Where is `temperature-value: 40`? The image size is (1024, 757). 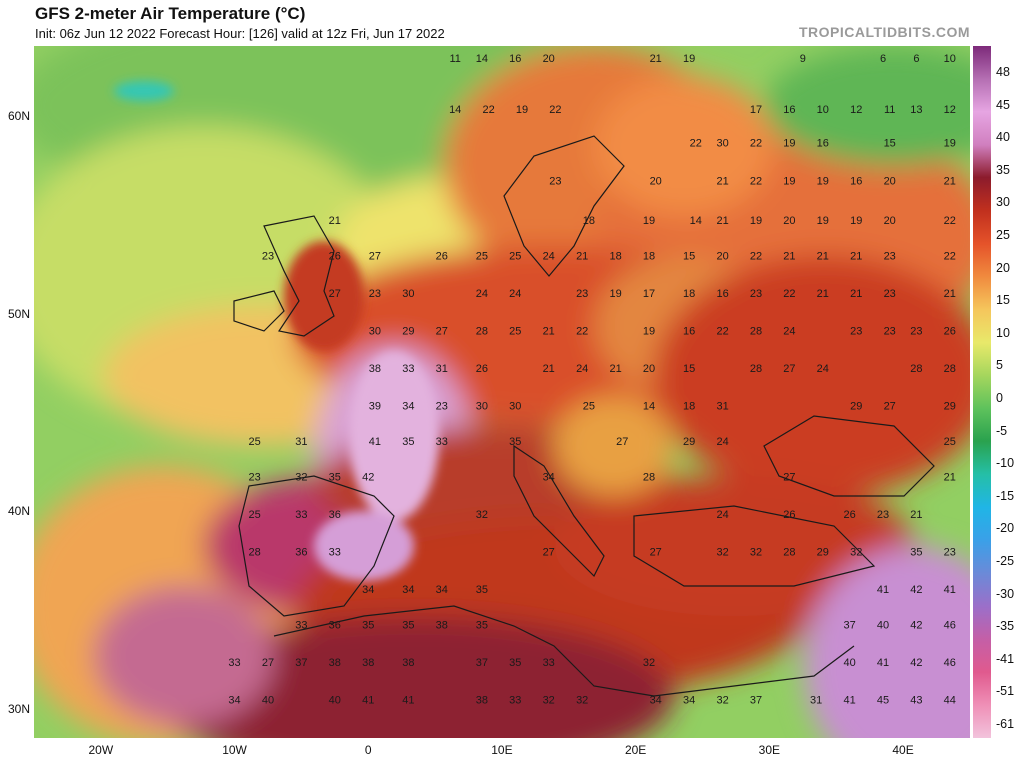 temperature-value: 40 is located at coordinates (335, 701).